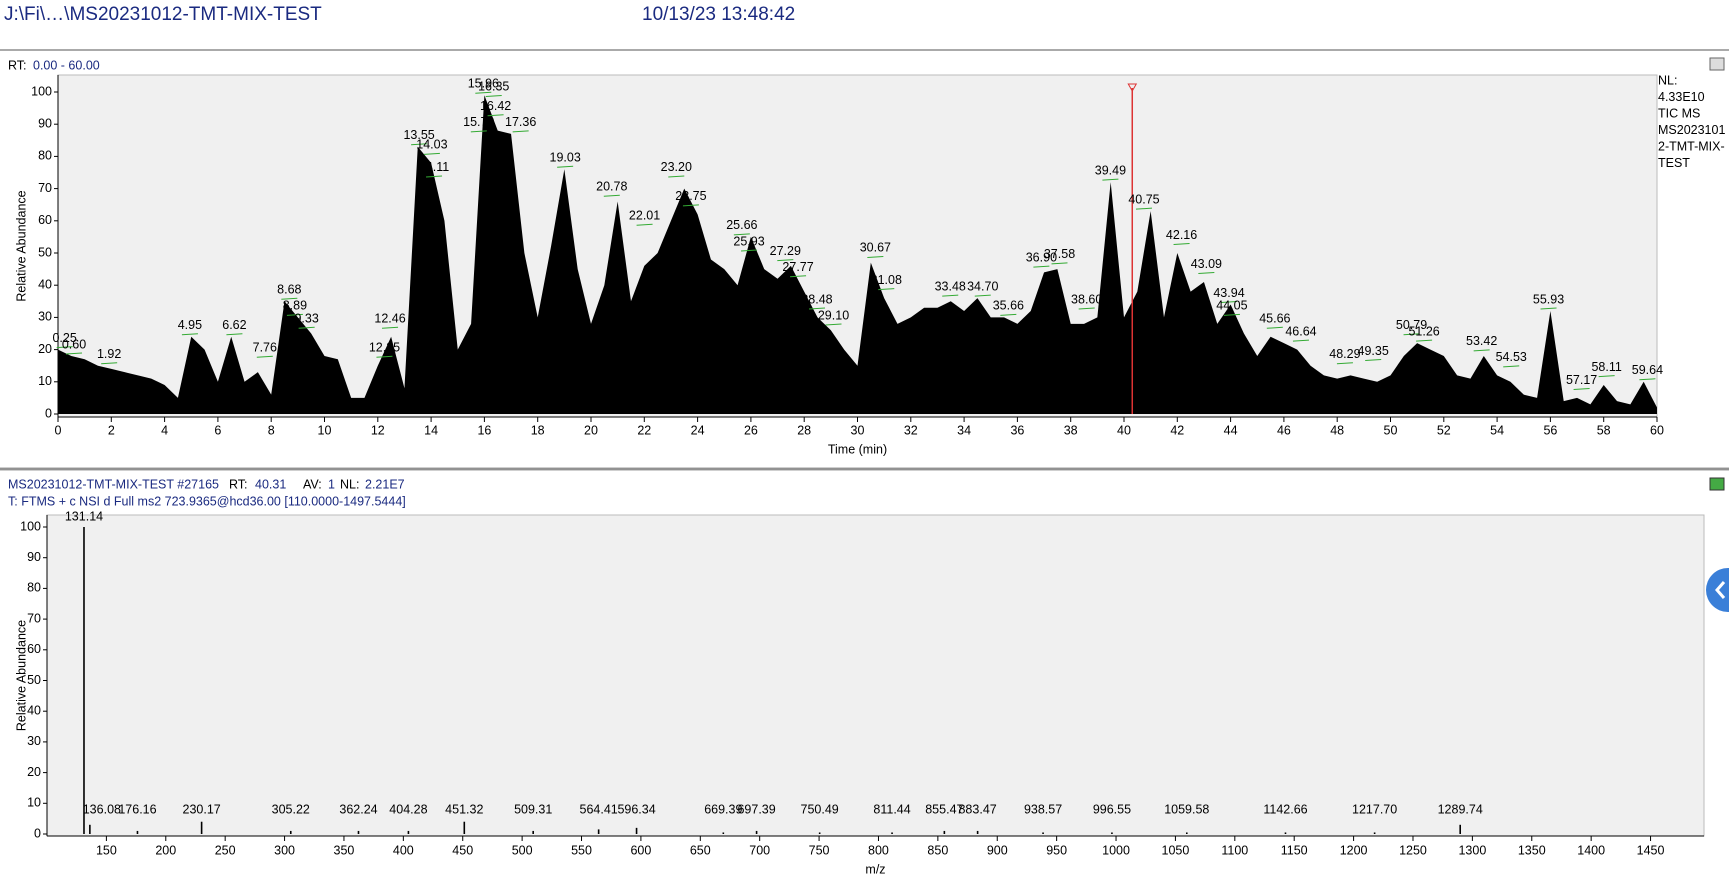 This screenshot has height=885, width=1729. I want to click on peak-label: 362.24, so click(358, 809).